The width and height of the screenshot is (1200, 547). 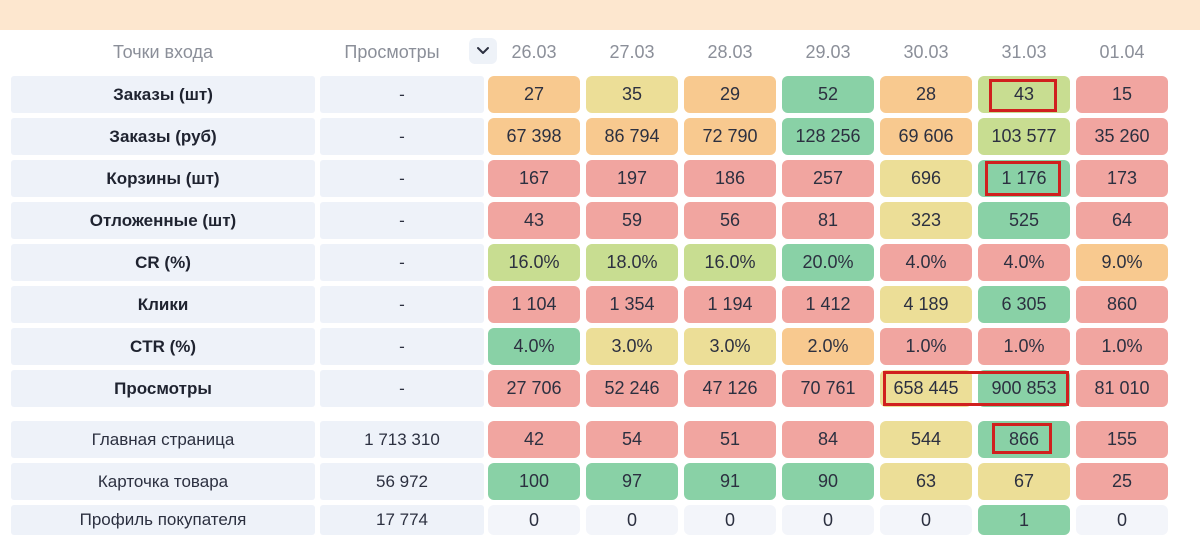 I want to click on row-label: Просмотры, so click(x=163, y=388).